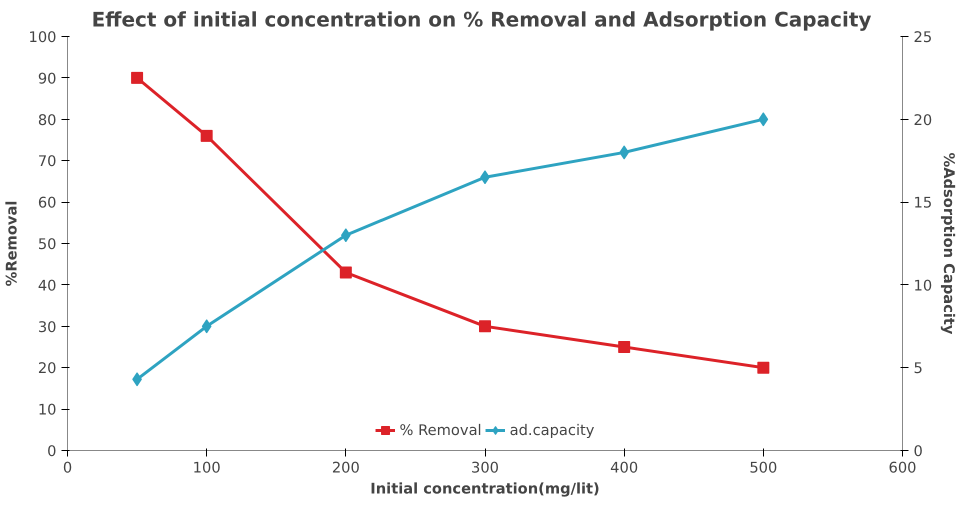 This screenshot has width=973, height=516. I want to click on x-tick-label: 400, so click(624, 468).